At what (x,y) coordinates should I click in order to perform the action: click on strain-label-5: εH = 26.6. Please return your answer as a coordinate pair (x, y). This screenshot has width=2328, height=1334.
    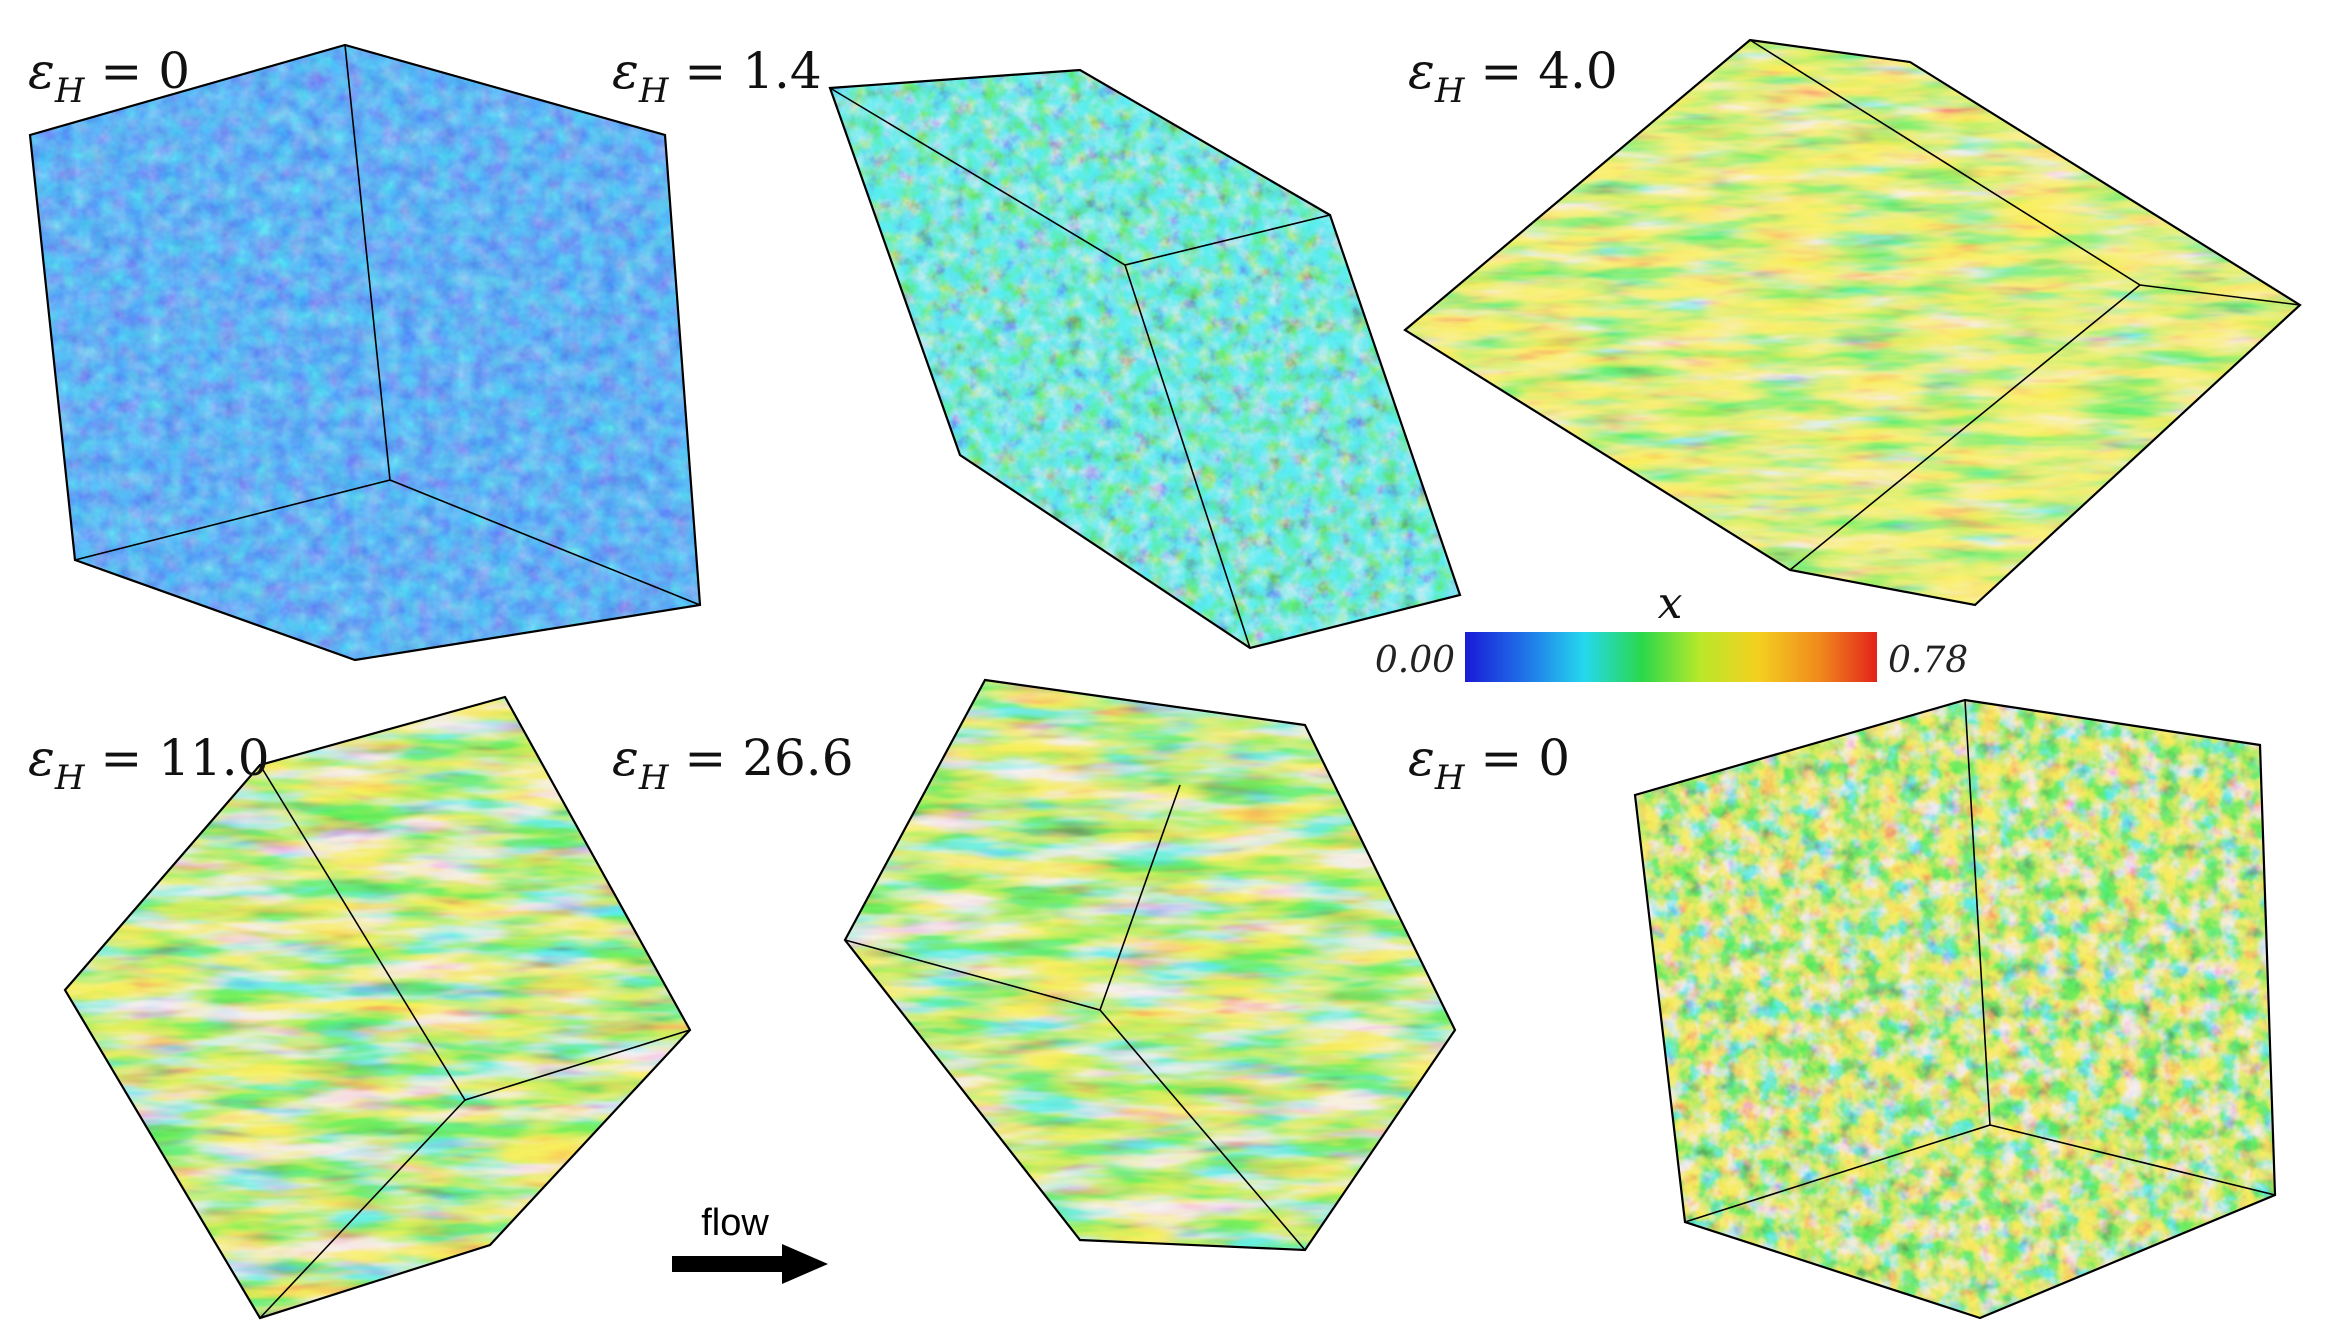
    Looking at the image, I should click on (733, 763).